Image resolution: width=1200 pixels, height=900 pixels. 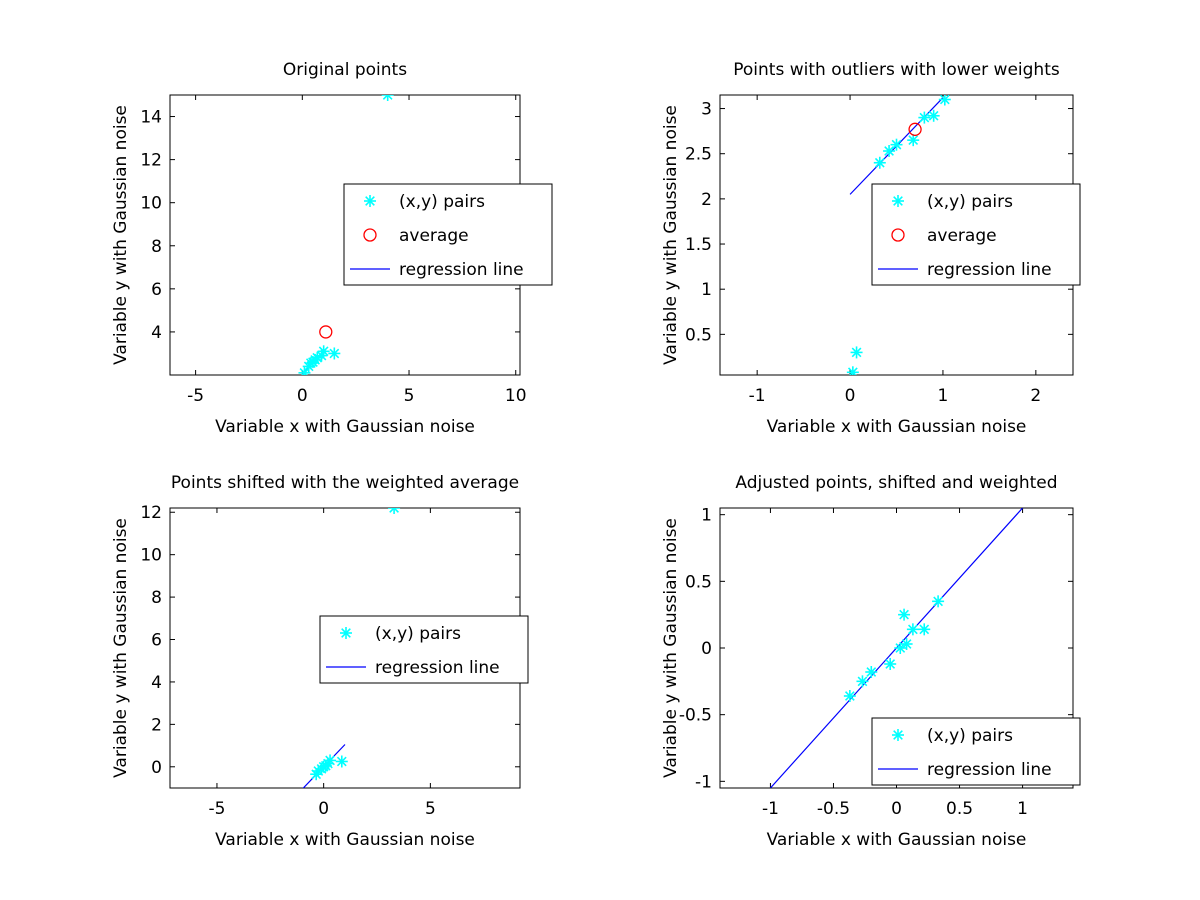 I want to click on y-tick-label: -1, so click(x=703, y=782).